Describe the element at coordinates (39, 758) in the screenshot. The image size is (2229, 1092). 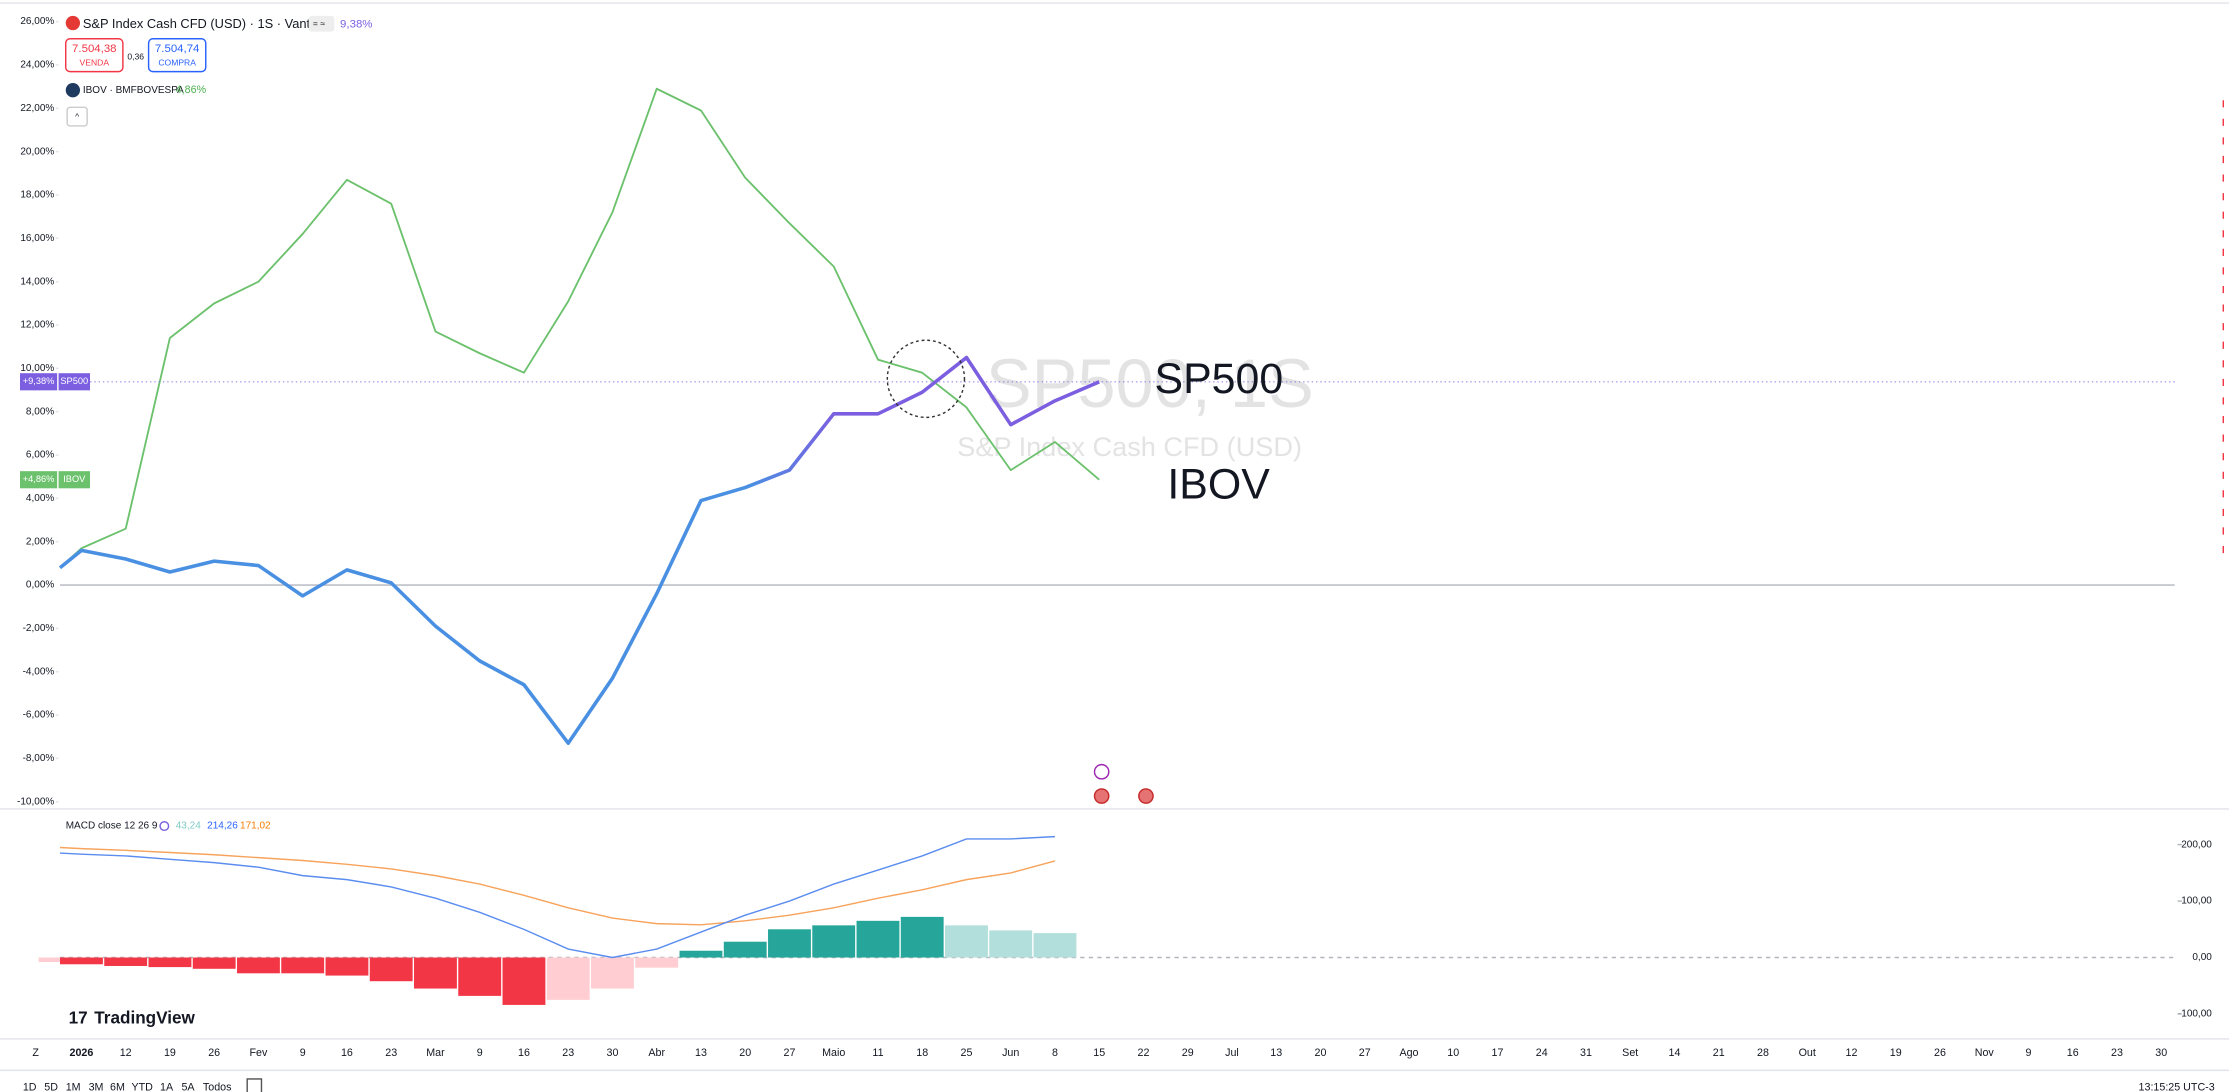
I see `y-tick-label: -8,00%` at that location.